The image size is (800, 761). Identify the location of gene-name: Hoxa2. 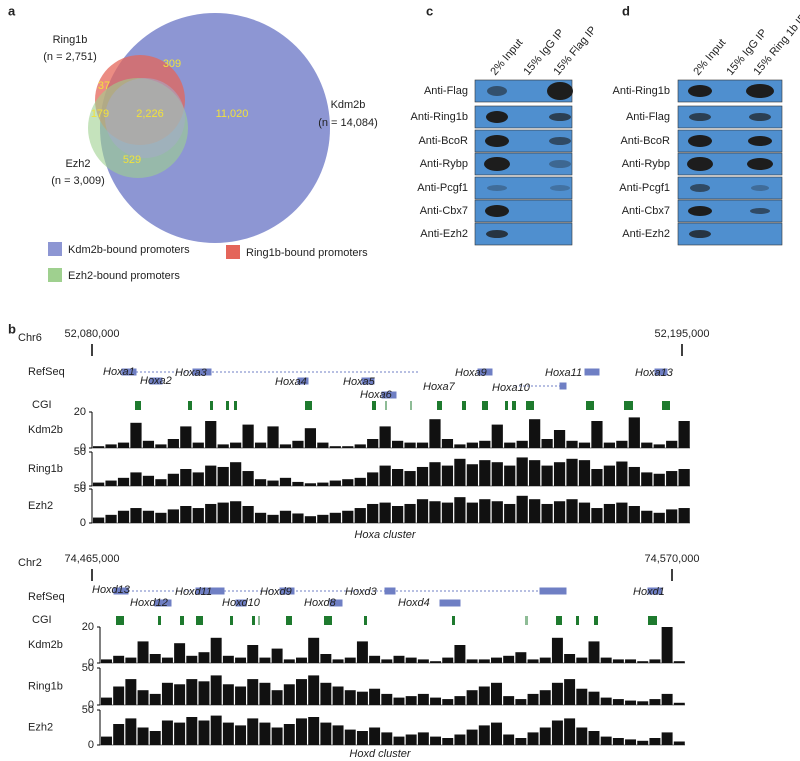
(156, 381).